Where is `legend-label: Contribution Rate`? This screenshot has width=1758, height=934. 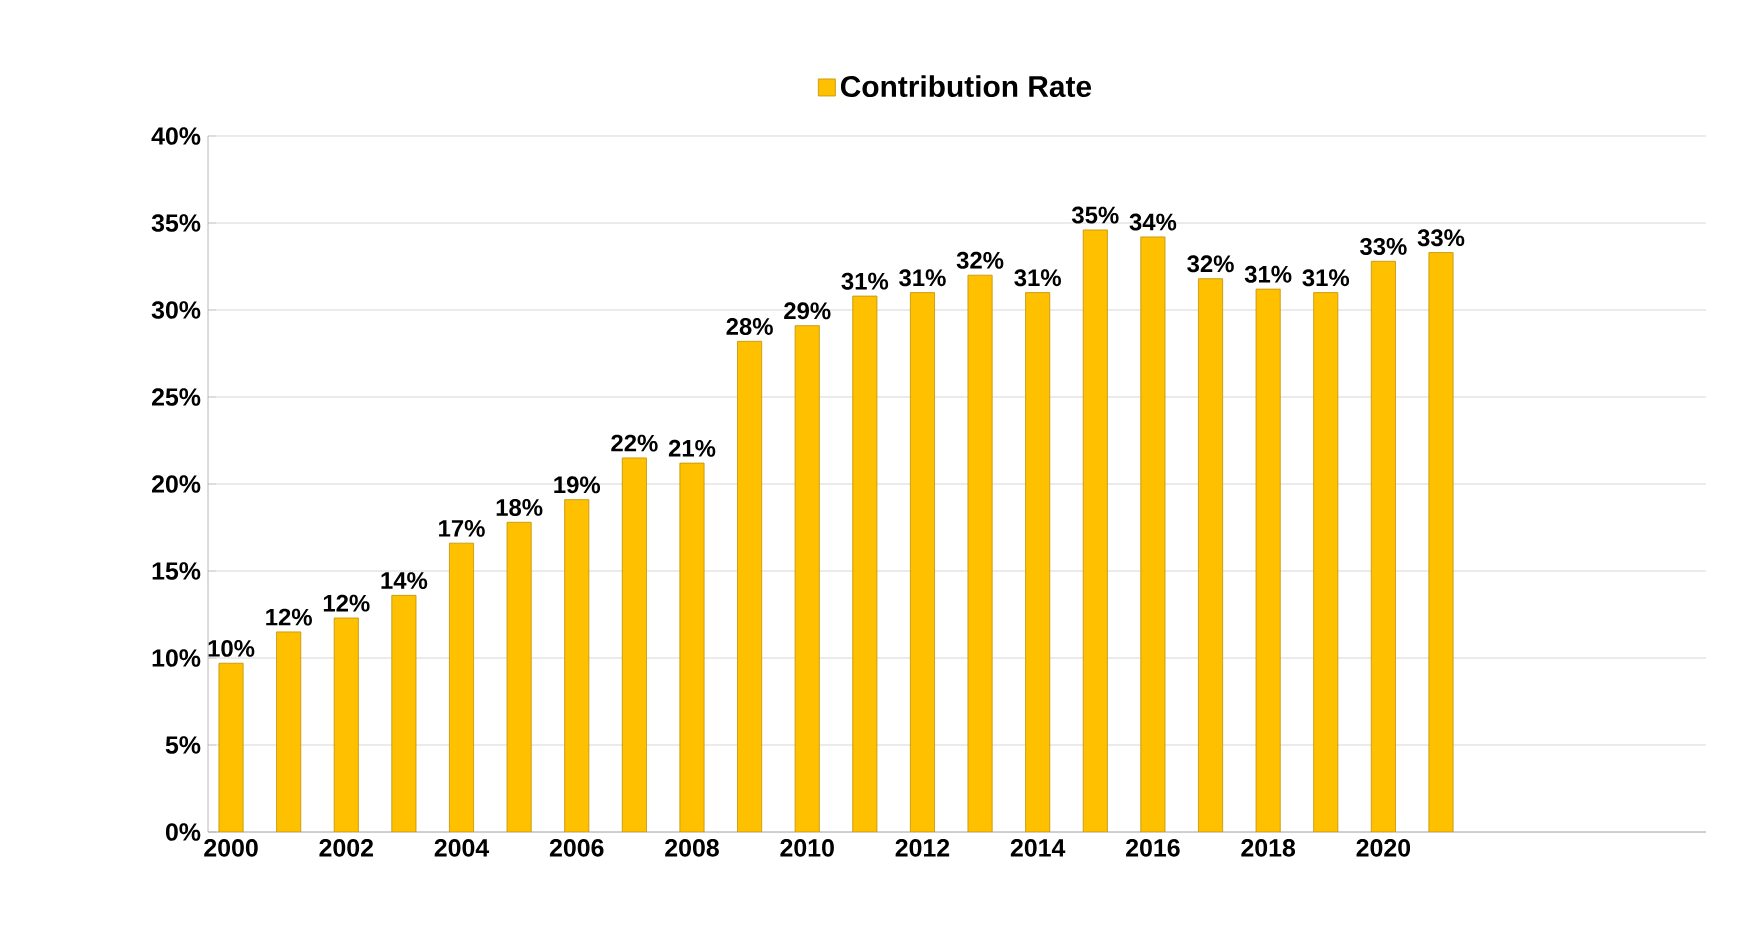 legend-label: Contribution Rate is located at coordinates (966, 86).